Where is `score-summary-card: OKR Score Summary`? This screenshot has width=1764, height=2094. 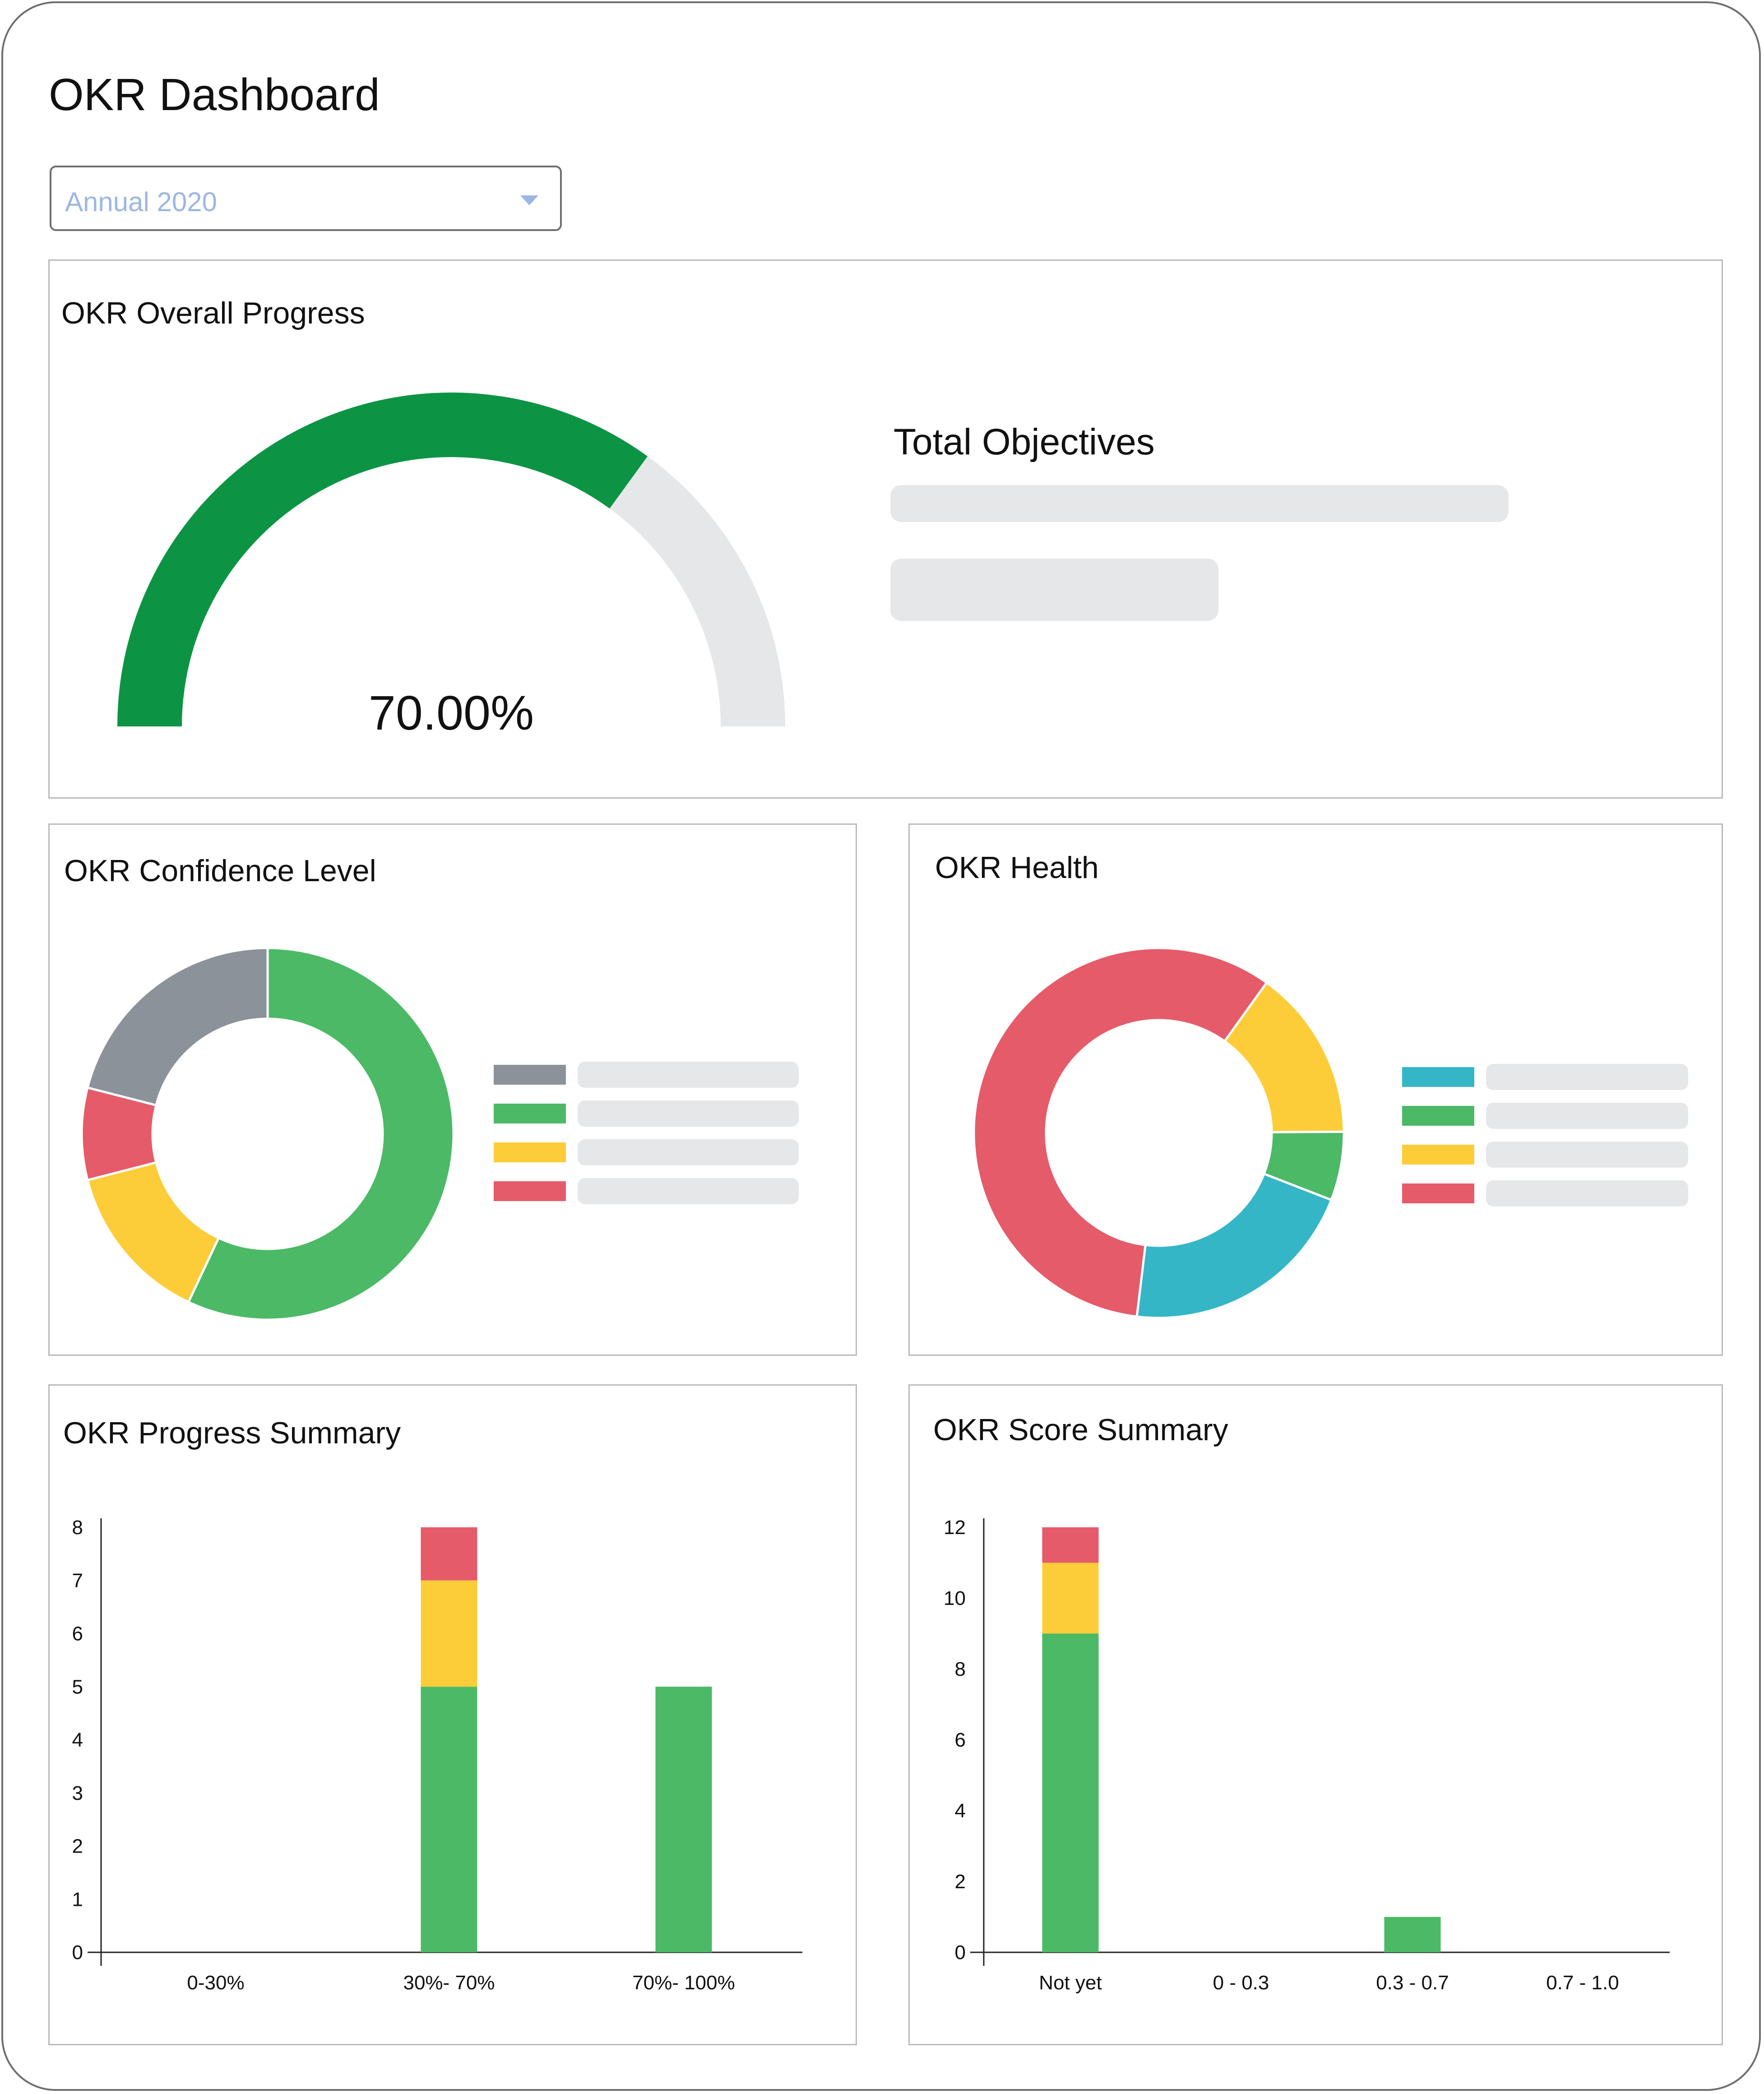 score-summary-card: OKR Score Summary is located at coordinates (1315, 1714).